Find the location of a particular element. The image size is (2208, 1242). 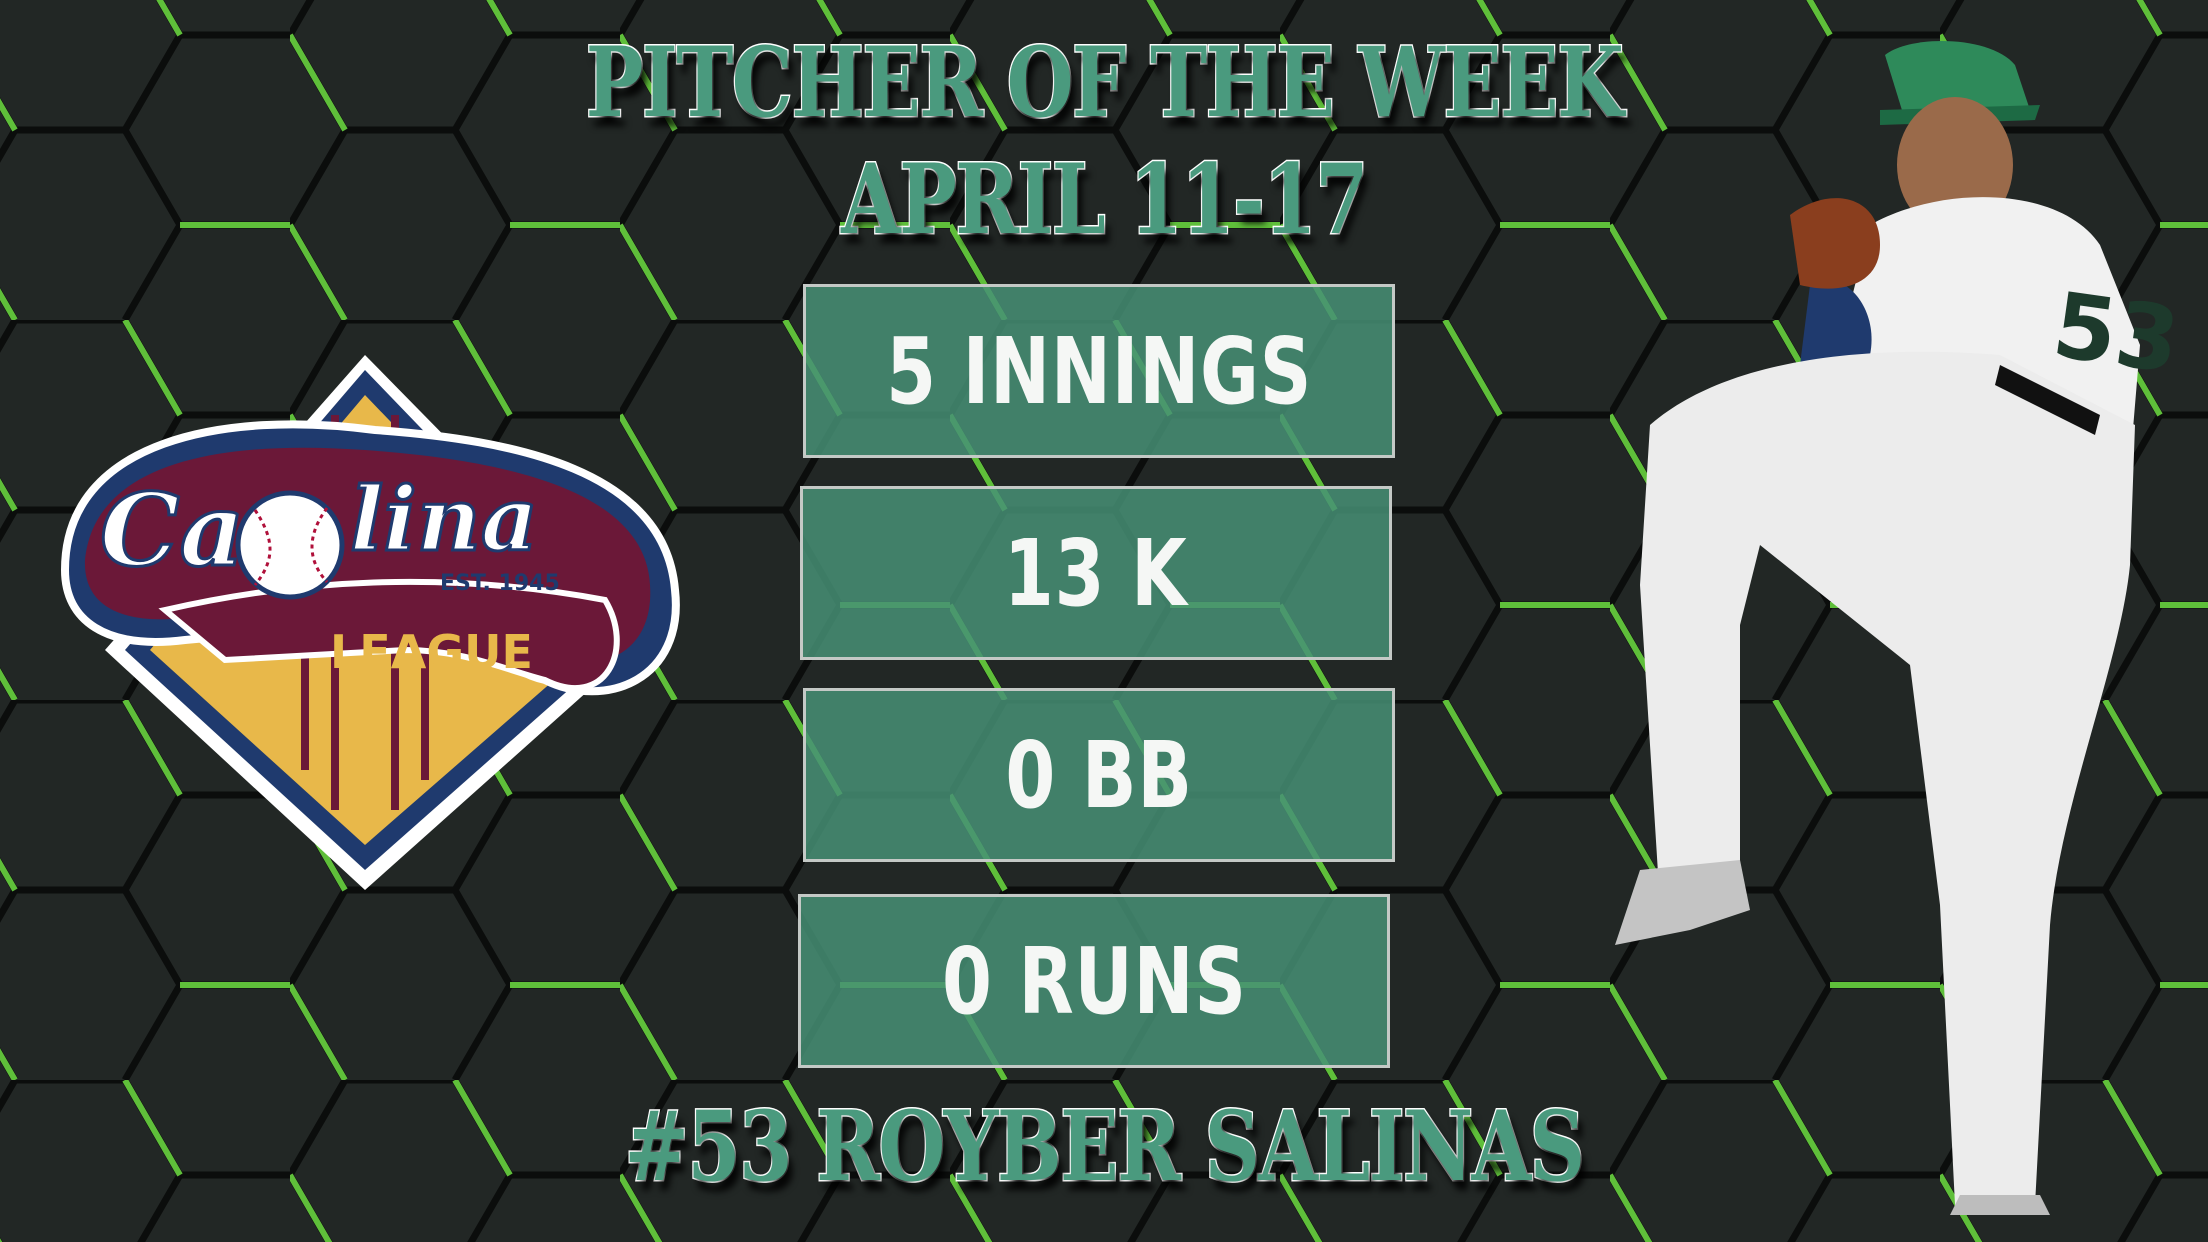

stat-label: 0 BB is located at coordinates (1099, 775).